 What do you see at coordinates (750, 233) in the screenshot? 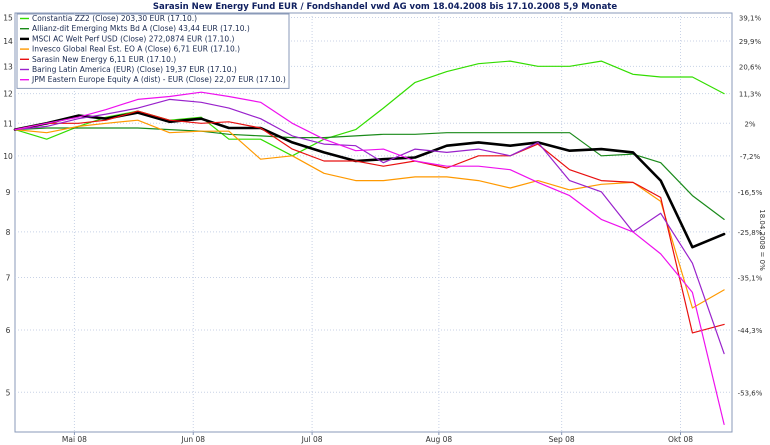
I see `y-right-tick-label: -25,8%` at bounding box center [750, 233].